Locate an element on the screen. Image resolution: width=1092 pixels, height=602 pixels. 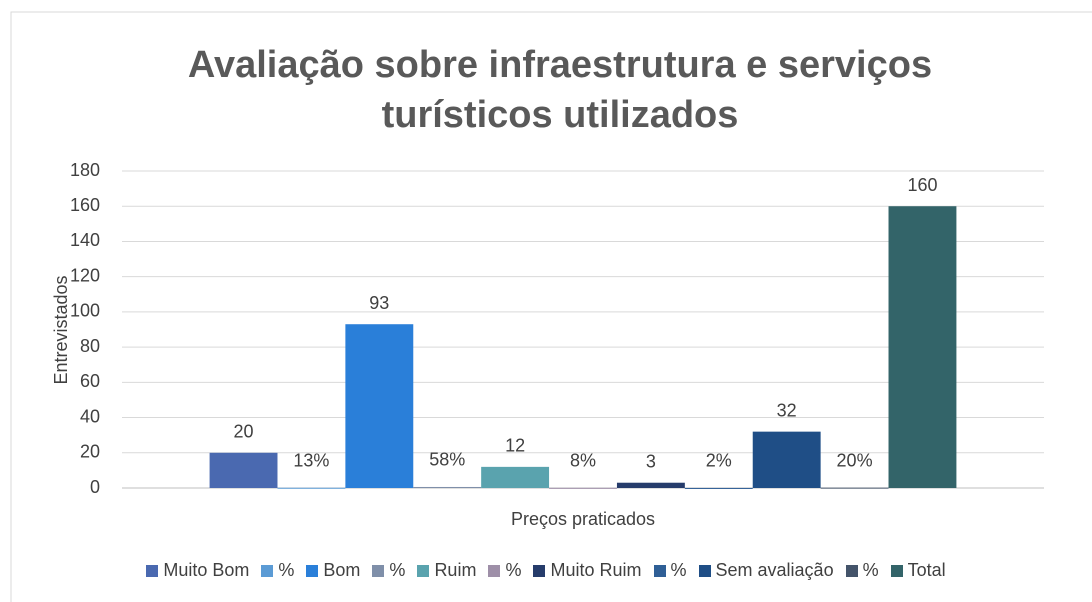
legend-label: Muito Bom is located at coordinates (206, 570).